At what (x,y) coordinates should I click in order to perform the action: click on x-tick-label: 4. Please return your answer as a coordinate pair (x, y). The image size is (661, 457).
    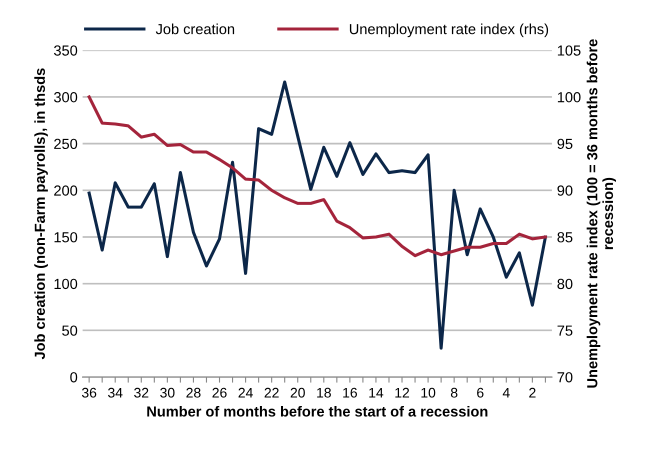
    Looking at the image, I should click on (506, 393).